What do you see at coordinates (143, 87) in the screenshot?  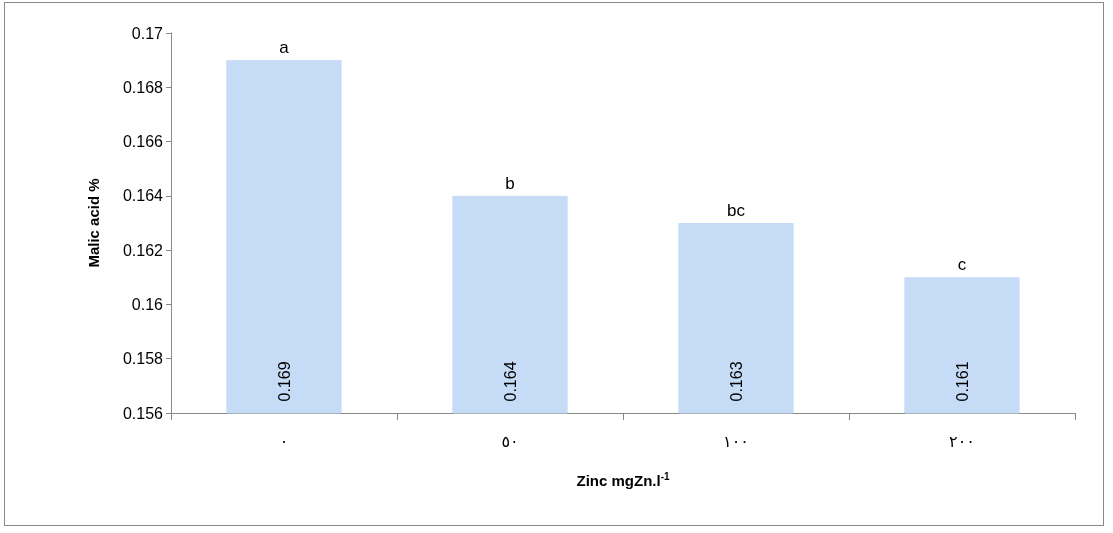 I see `y-tick-label: 0.168` at bounding box center [143, 87].